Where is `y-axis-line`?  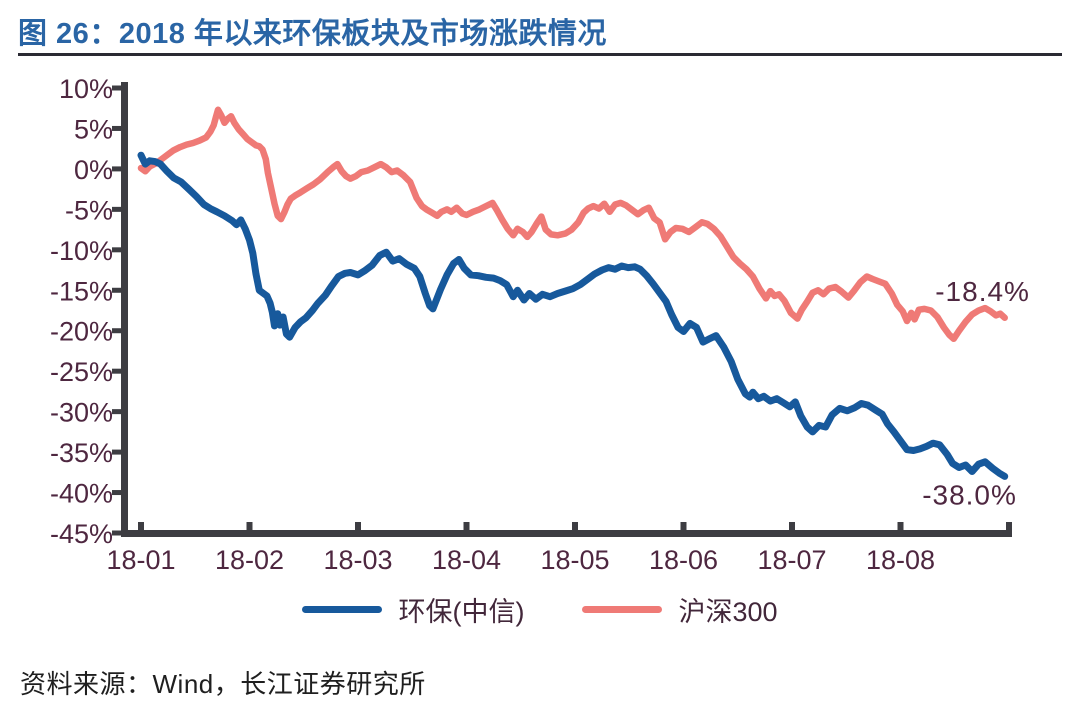 y-axis-line is located at coordinates (124, 309).